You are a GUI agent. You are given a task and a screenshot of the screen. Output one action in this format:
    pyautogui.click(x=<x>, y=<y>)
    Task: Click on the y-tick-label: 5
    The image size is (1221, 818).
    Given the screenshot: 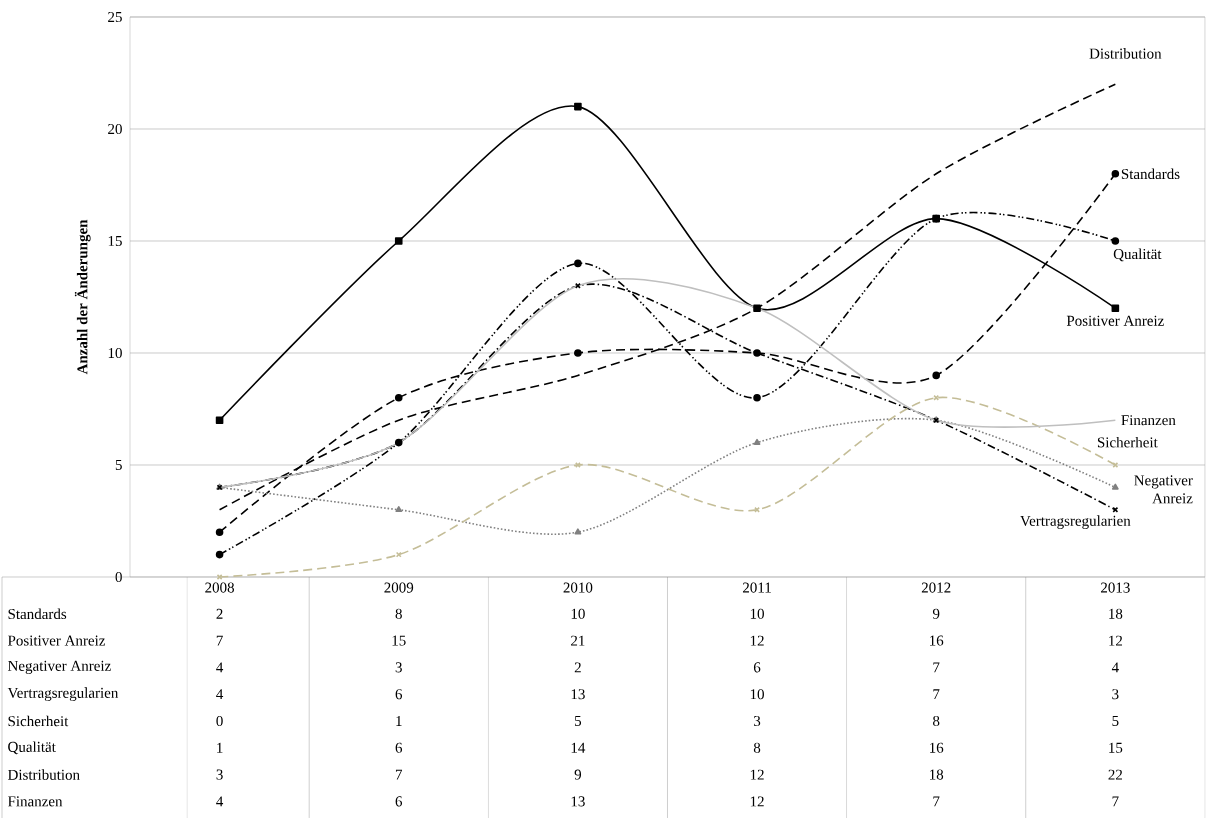 What is the action you would take?
    pyautogui.click(x=118, y=465)
    